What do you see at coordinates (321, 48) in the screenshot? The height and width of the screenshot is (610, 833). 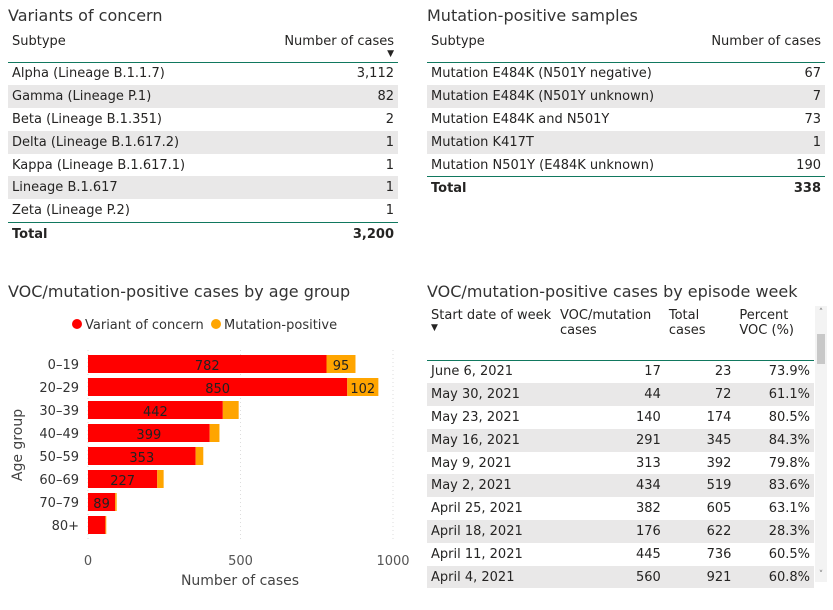 I see `column-header: Number of cases ▼` at bounding box center [321, 48].